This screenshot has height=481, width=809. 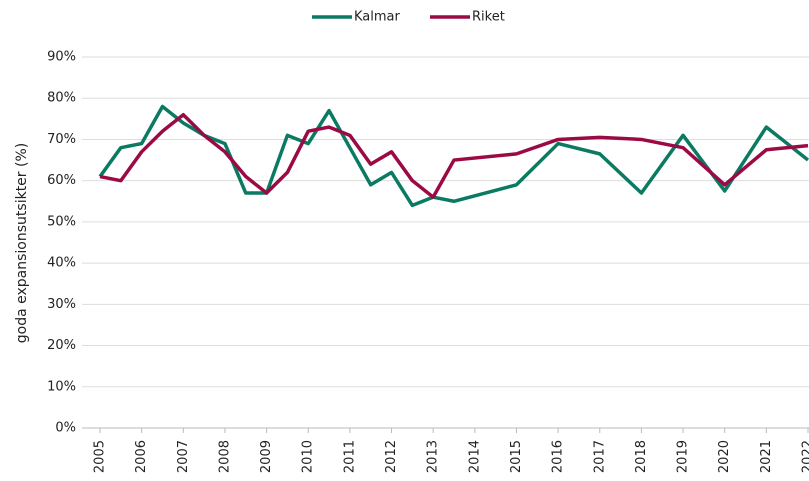 What do you see at coordinates (224, 456) in the screenshot?
I see `x-tick-label: 2008` at bounding box center [224, 456].